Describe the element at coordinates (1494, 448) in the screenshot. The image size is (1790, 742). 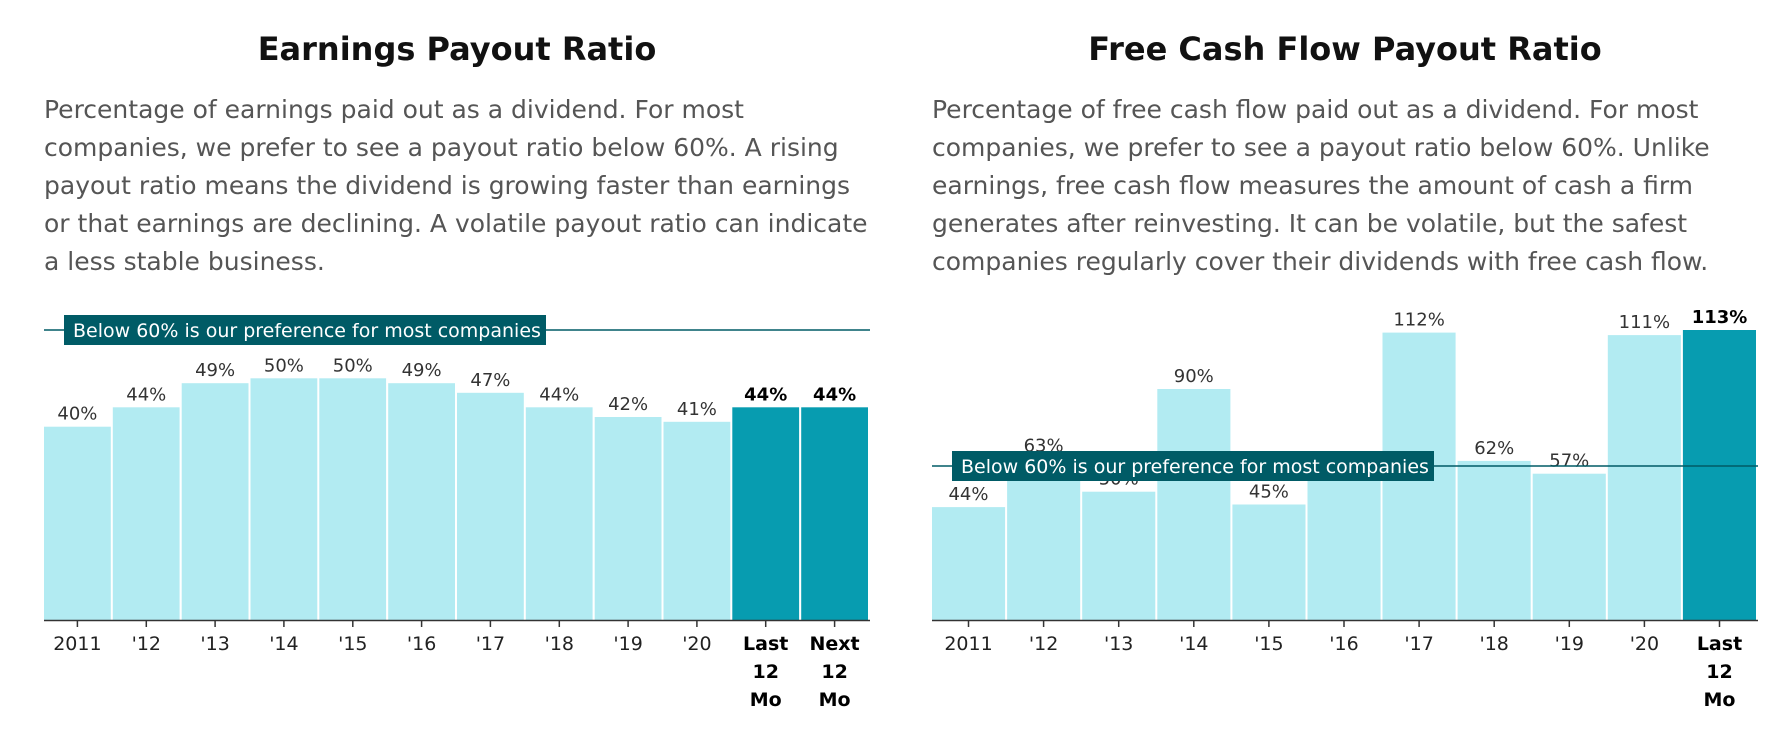
I see `bar-value-label: 62%` at that location.